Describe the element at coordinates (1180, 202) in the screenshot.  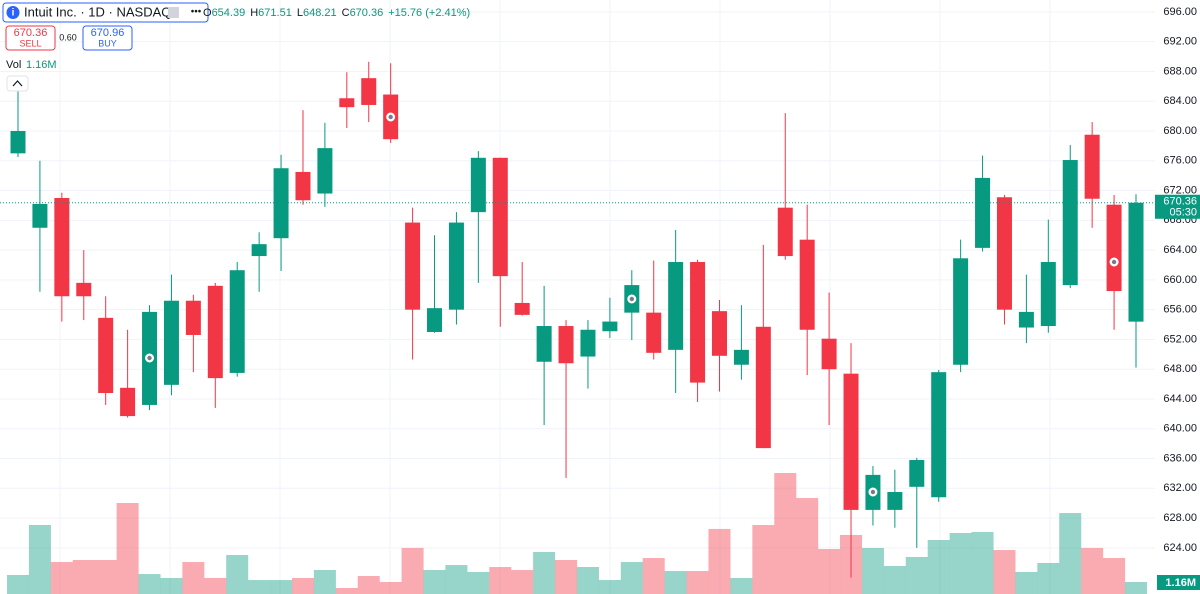
I see `price-tag-price: 670.36` at that location.